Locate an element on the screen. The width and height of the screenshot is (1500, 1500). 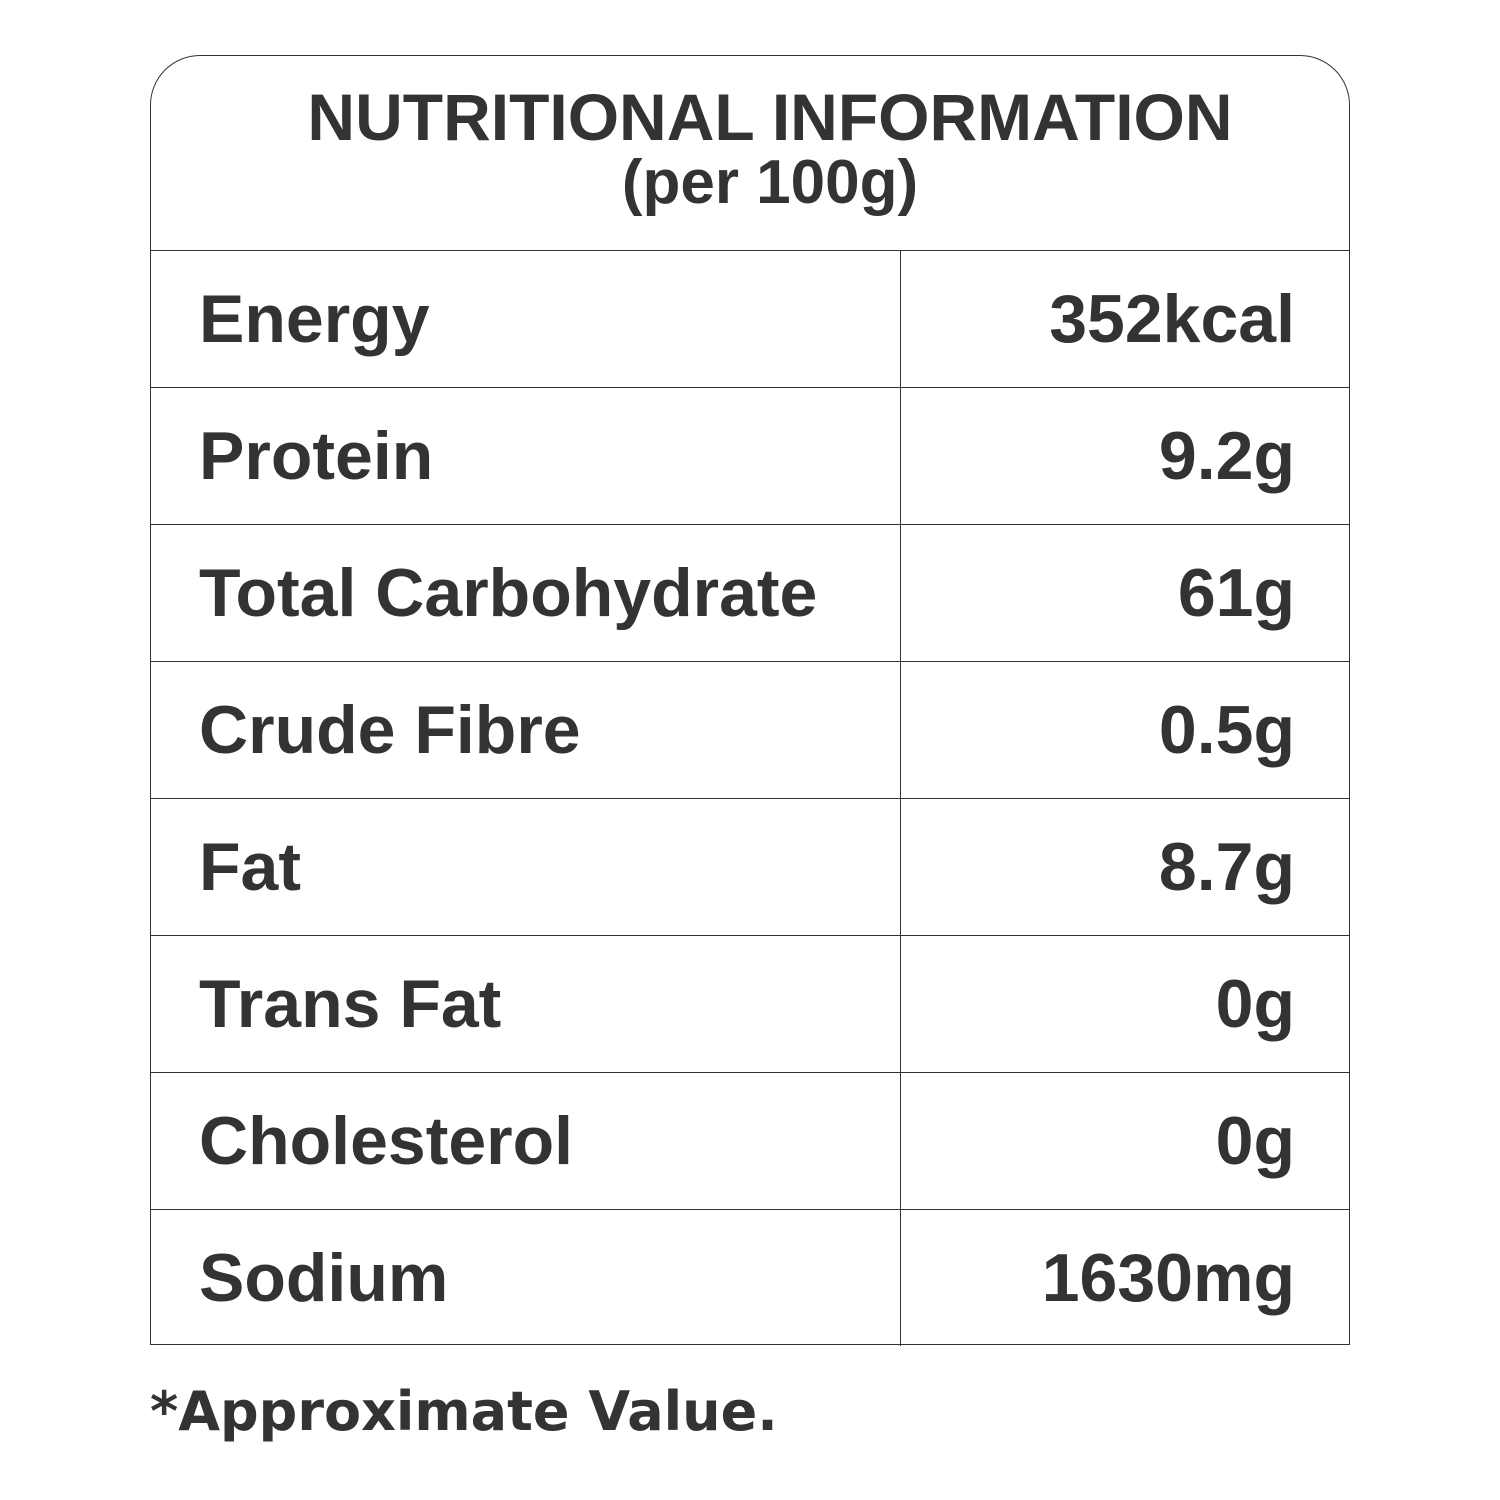
subtitle: (per 100g) is located at coordinates (770, 182).